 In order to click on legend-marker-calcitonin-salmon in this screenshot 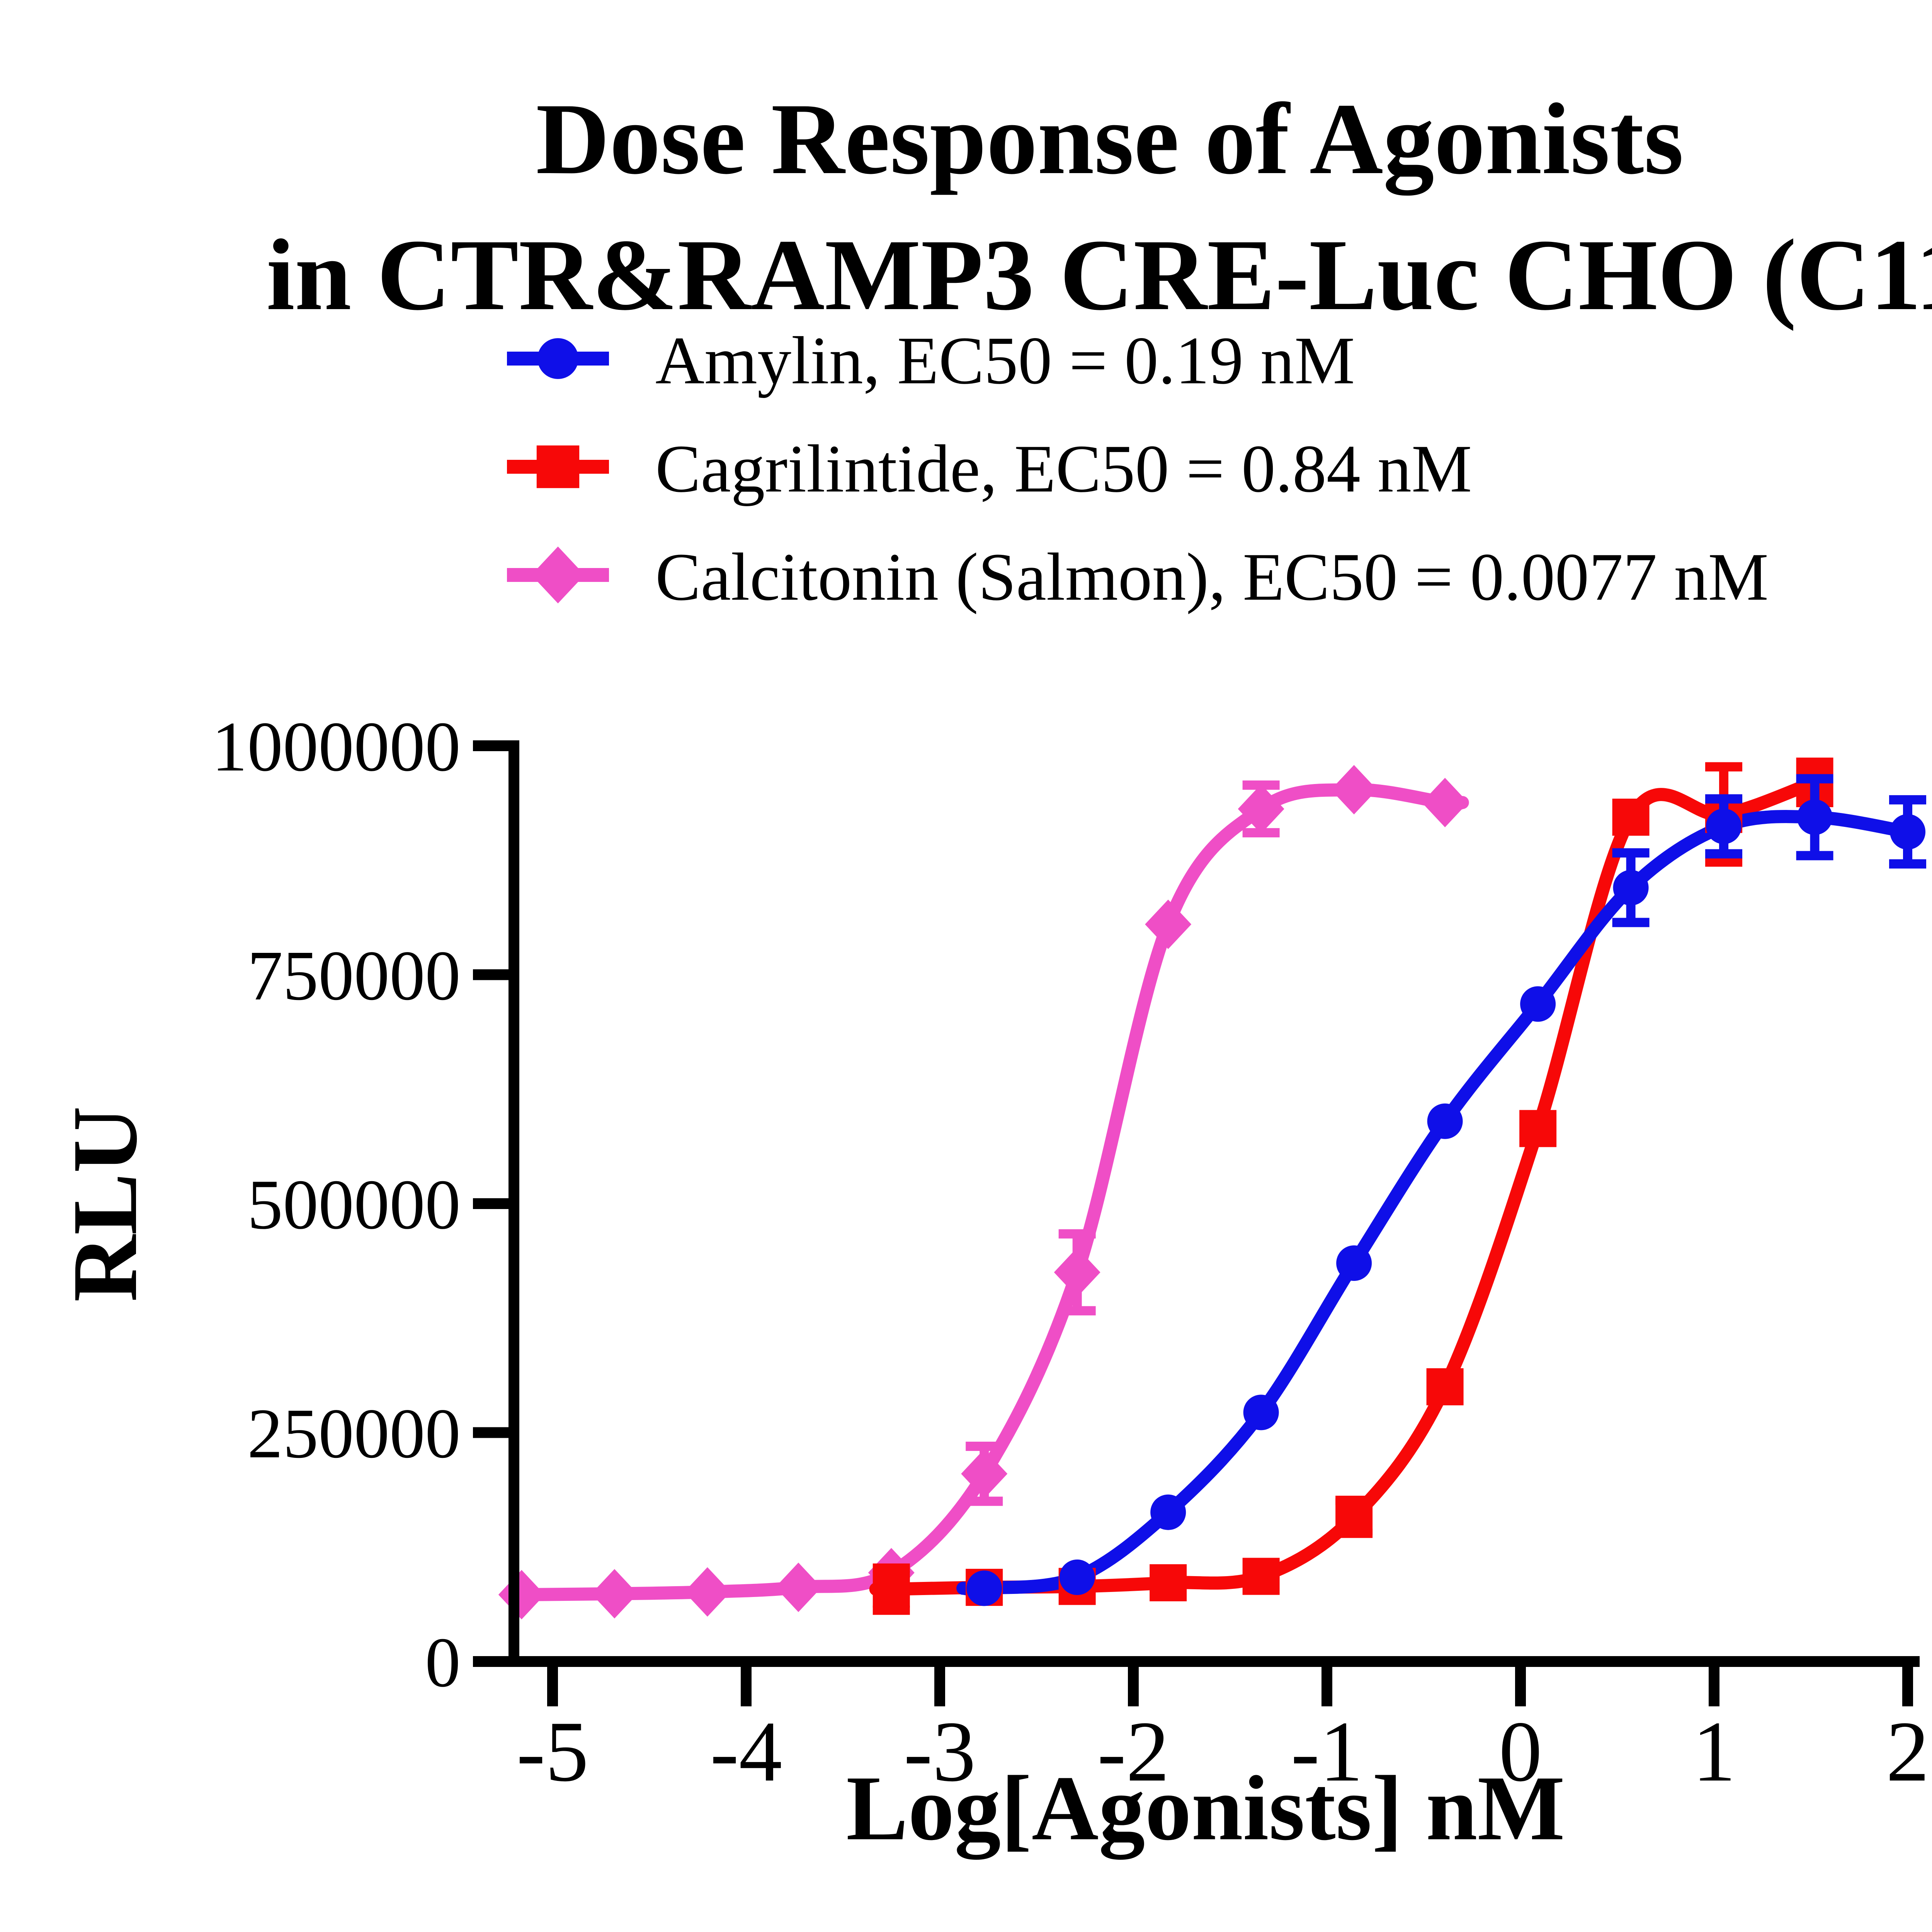, I will do `click(558, 575)`.